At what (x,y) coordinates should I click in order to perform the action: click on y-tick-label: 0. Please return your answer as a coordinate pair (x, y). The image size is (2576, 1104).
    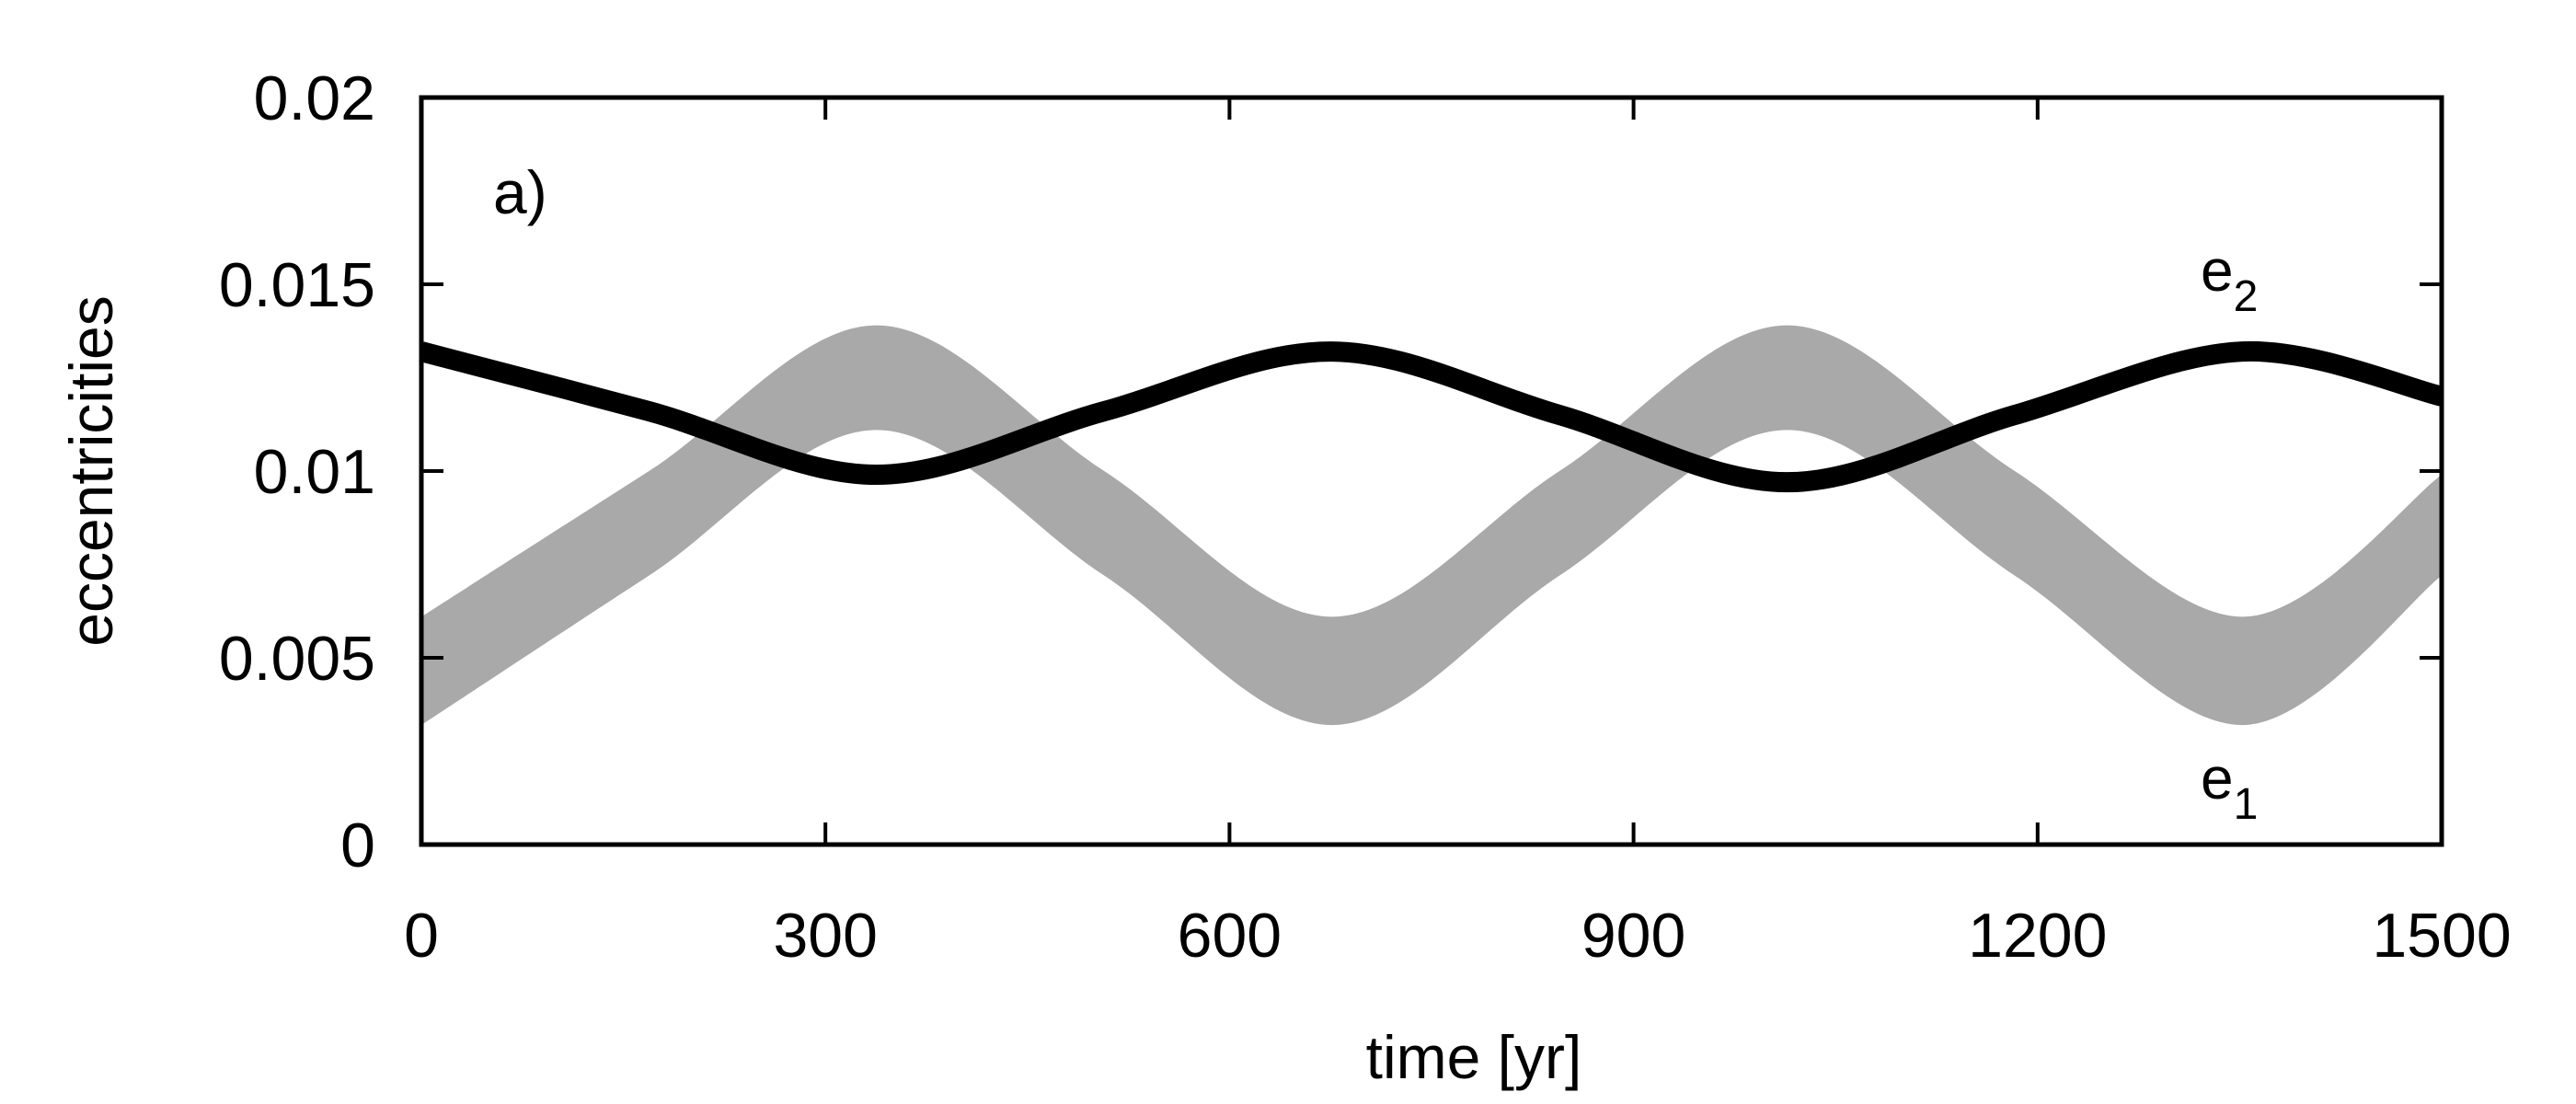
    Looking at the image, I should click on (357, 845).